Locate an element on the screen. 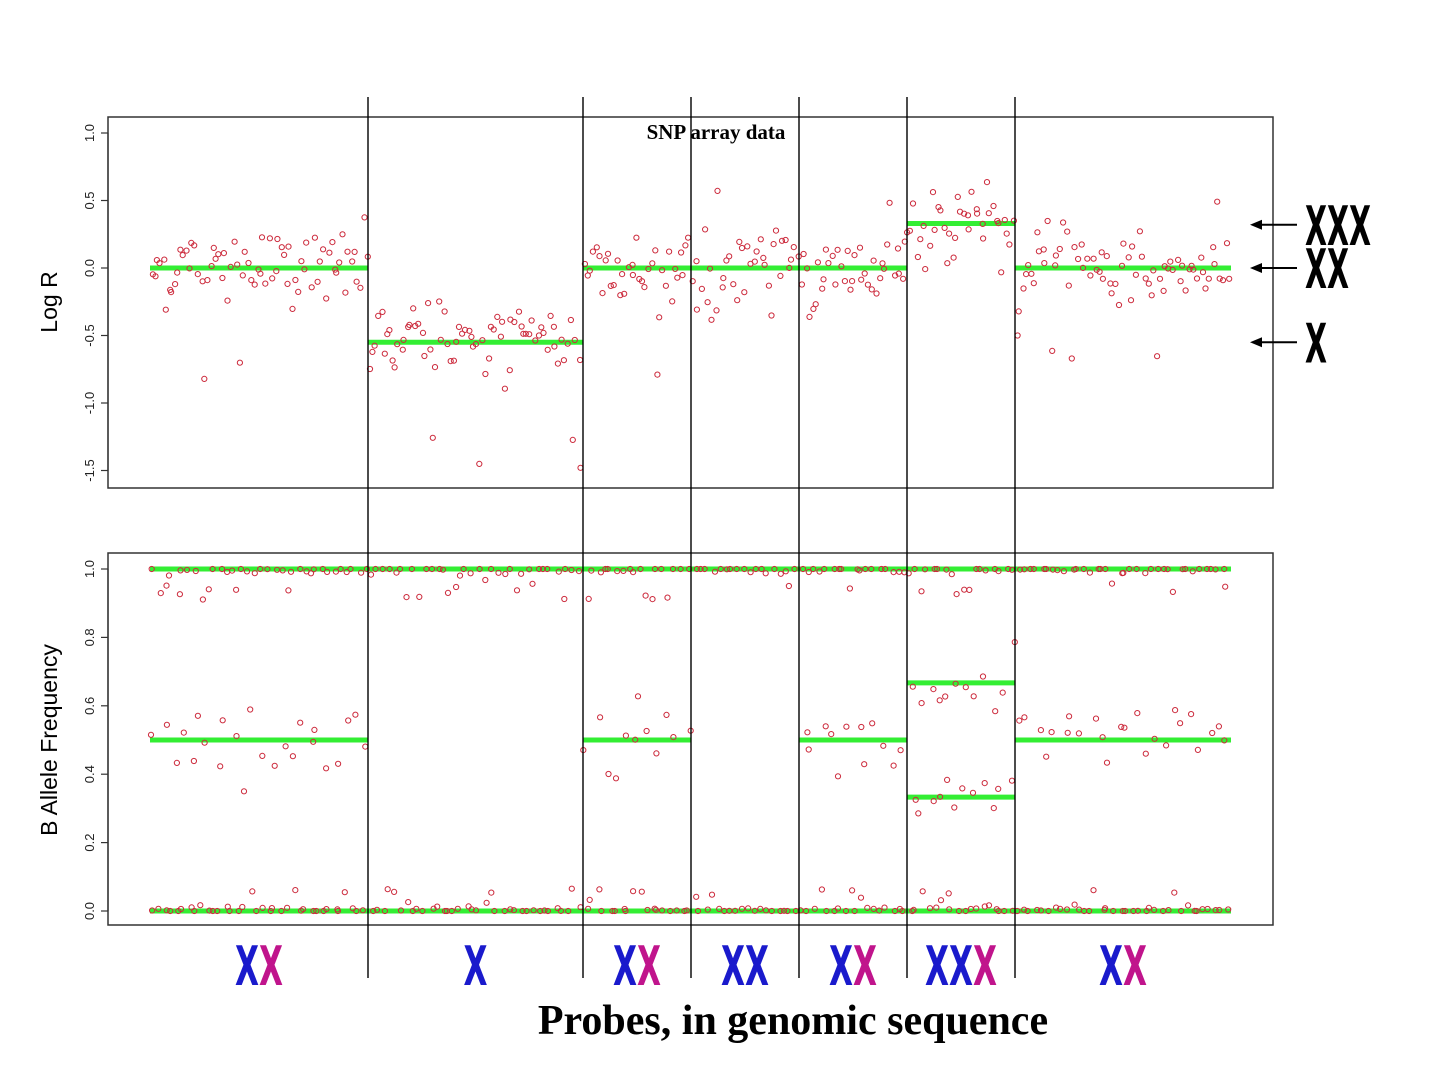 The height and width of the screenshot is (1074, 1434). x-axis-label: Probes, in genomic sequence is located at coordinates (793, 1021).